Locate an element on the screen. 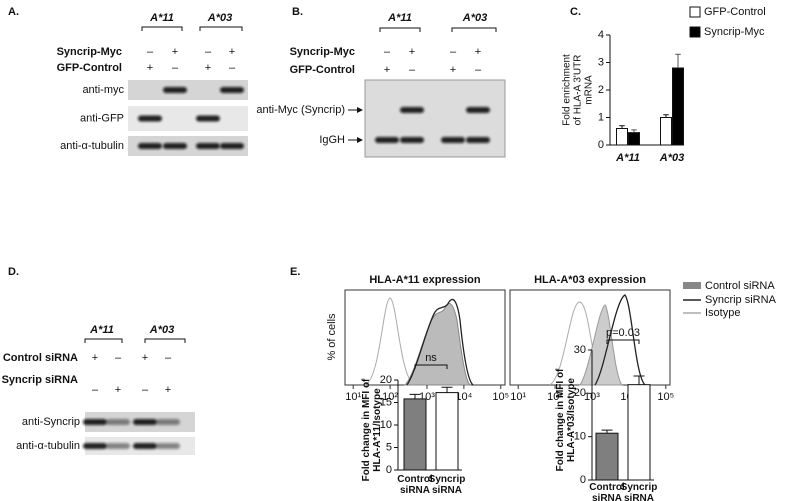 This screenshot has height=501, width=800. y-tick-label: 15 is located at coordinates (386, 402).